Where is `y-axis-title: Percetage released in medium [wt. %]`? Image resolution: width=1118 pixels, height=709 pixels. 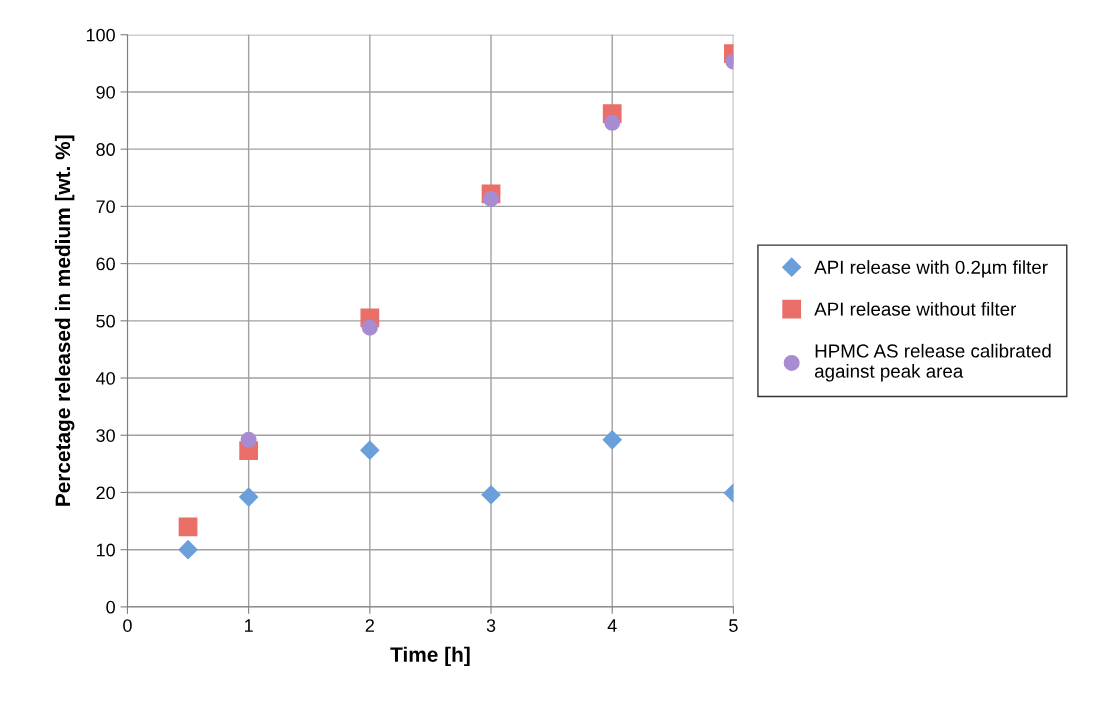 y-axis-title: Percetage released in medium [wt. %] is located at coordinates (64, 320).